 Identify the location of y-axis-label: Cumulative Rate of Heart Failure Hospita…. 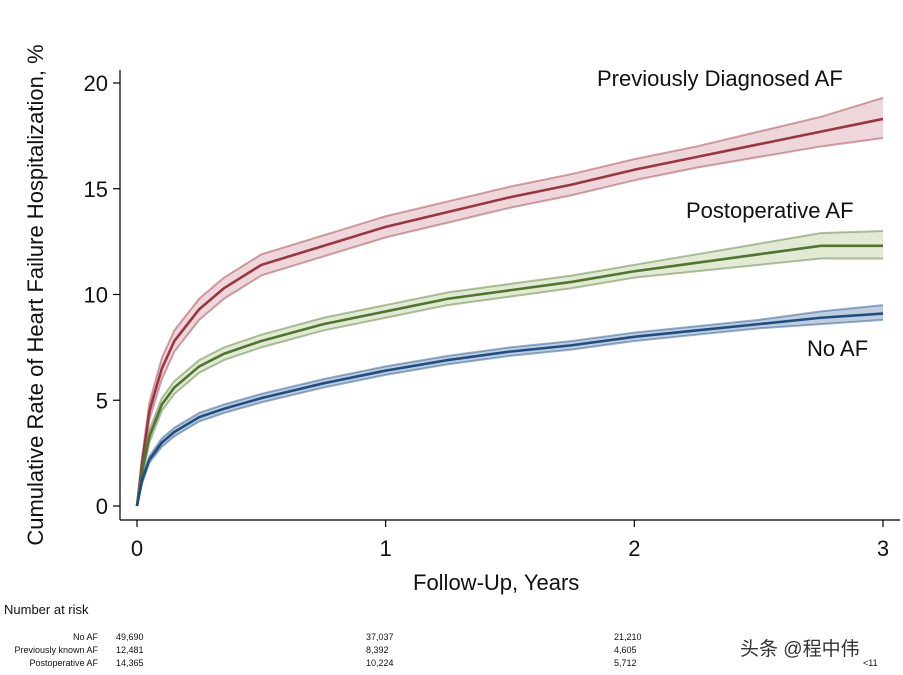
(35, 295).